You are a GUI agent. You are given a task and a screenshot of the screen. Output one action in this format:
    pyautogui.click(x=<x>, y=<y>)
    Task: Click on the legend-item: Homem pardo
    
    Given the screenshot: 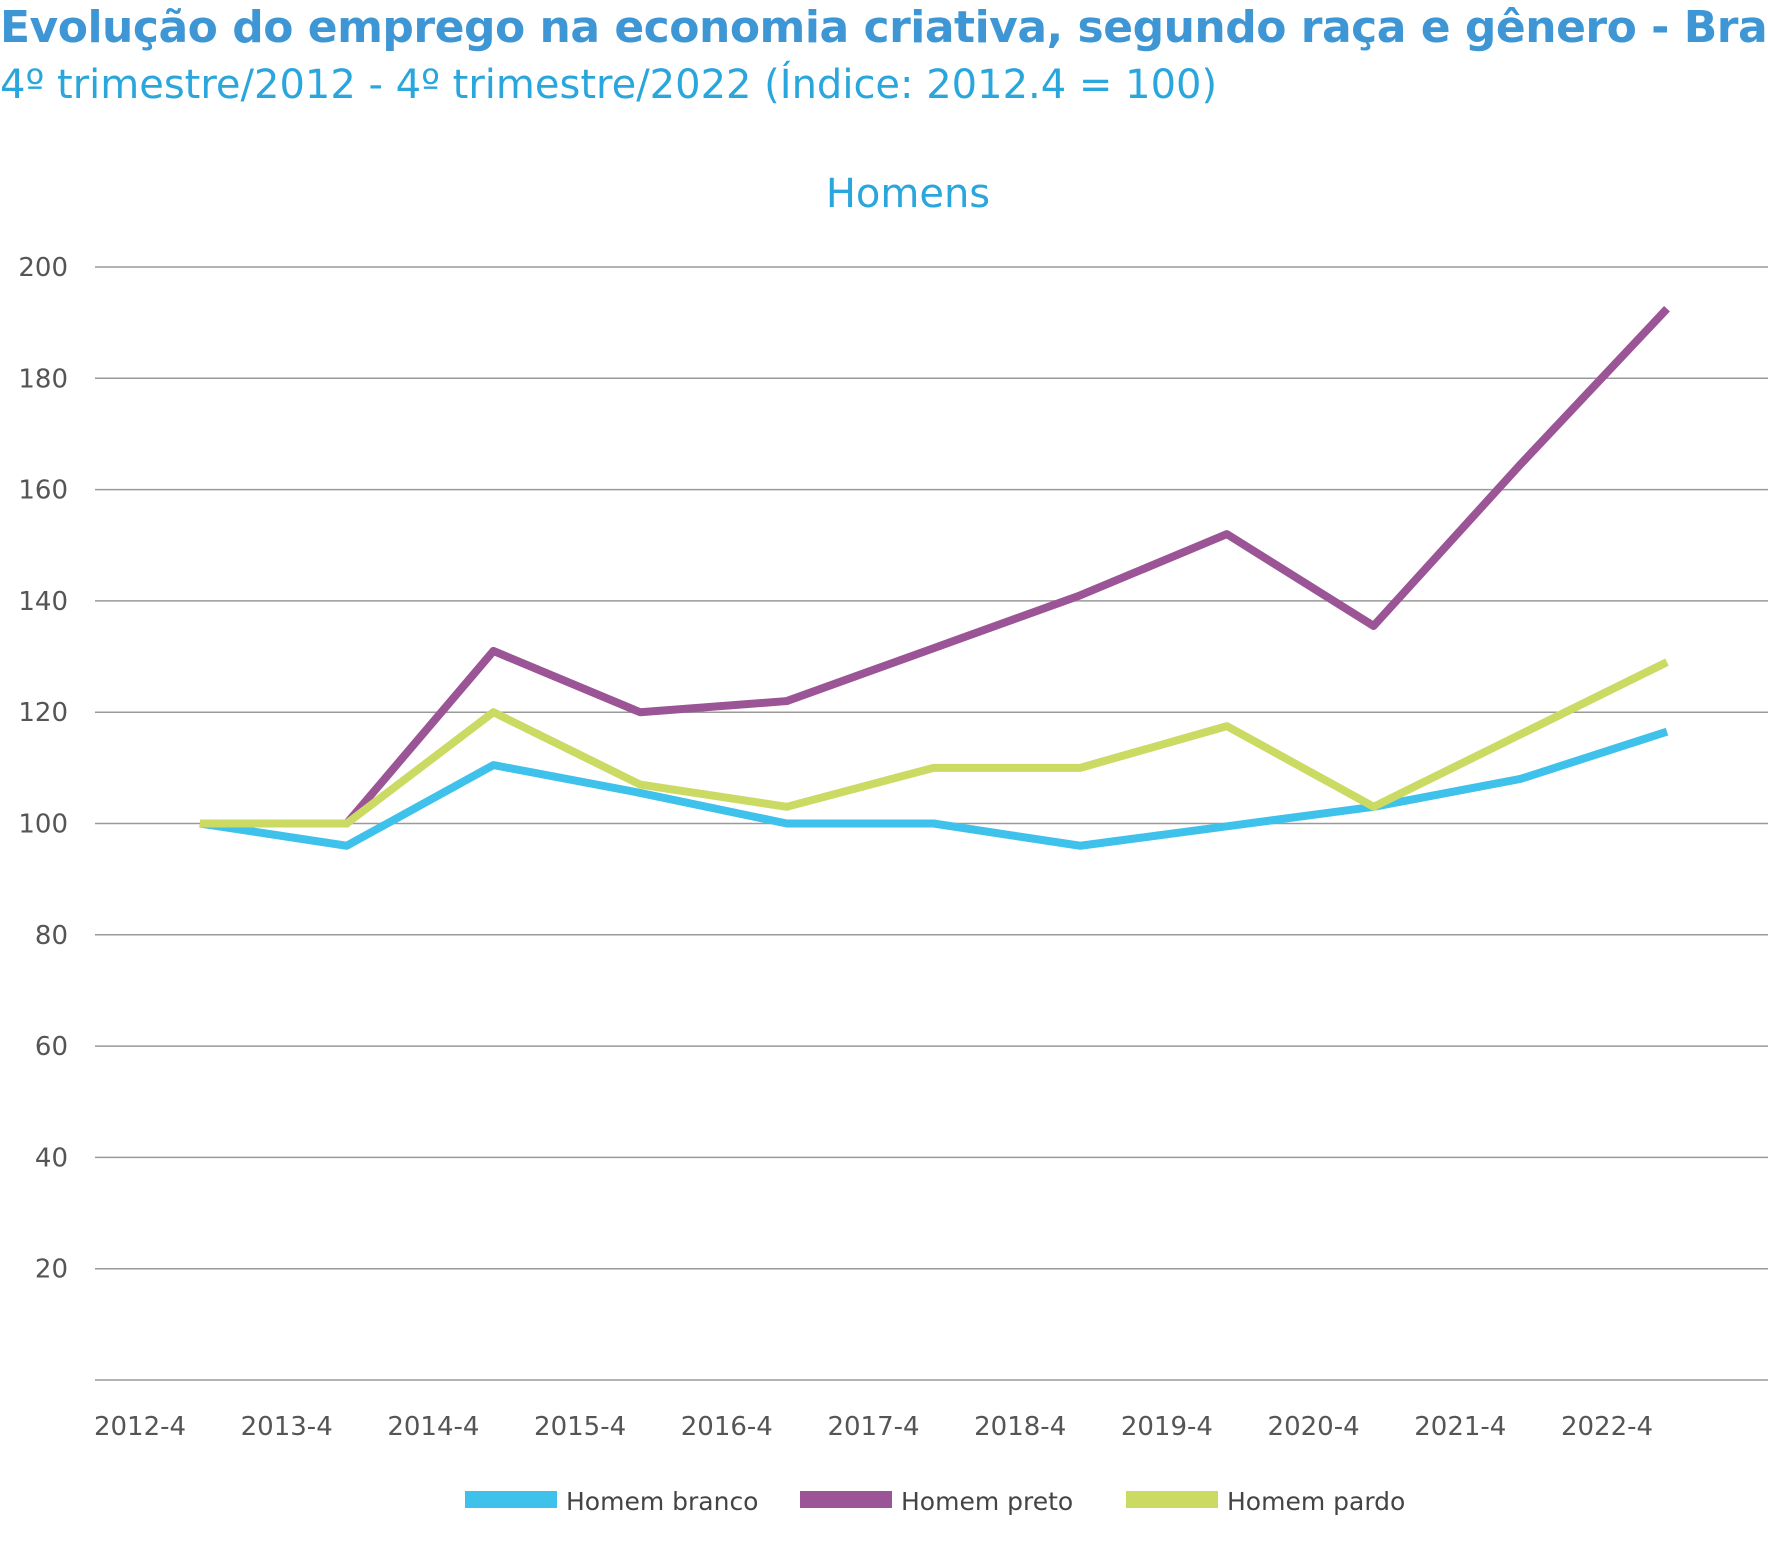 What is the action you would take?
    pyautogui.click(x=1265, y=1501)
    